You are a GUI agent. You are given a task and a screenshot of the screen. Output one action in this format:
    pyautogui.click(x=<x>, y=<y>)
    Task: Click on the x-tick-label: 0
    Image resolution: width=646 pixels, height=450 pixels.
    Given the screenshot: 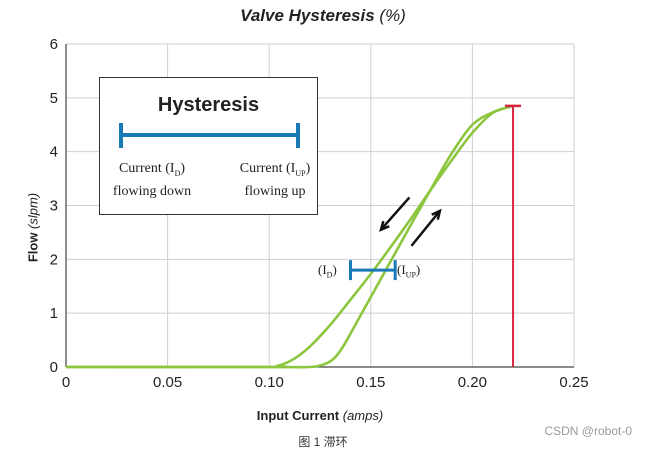 What is the action you would take?
    pyautogui.click(x=66, y=382)
    